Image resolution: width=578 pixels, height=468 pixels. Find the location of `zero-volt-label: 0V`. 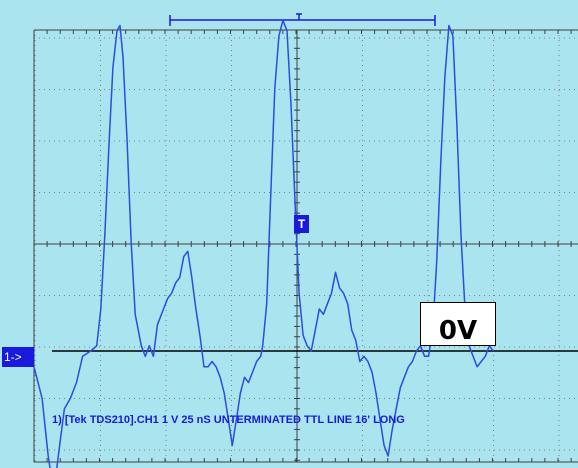

zero-volt-label: 0V is located at coordinates (458, 331).